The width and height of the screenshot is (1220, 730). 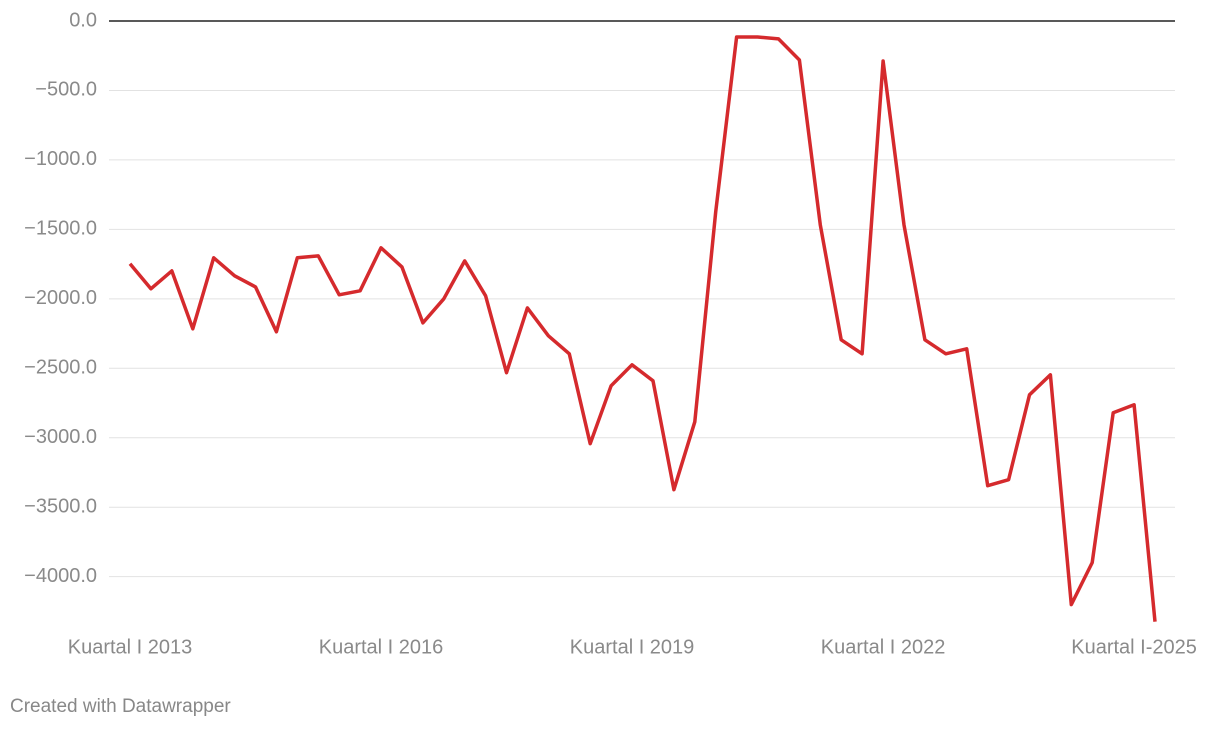 I want to click on y-tick-label: −500.0, so click(x=66, y=90).